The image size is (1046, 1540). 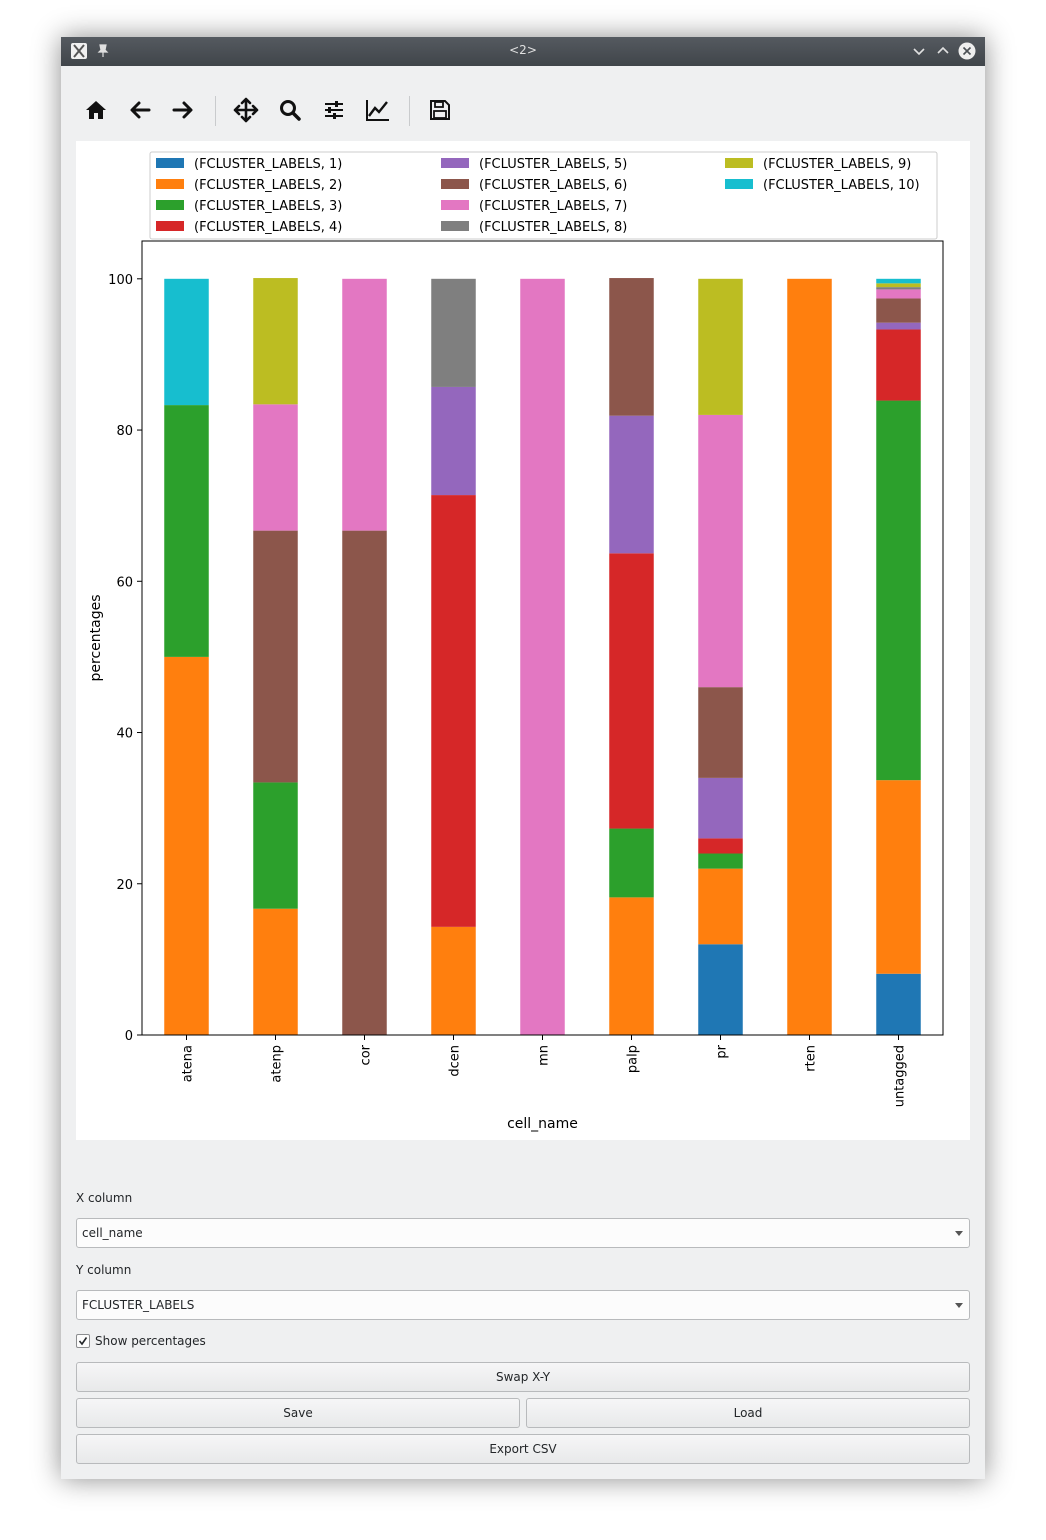 I want to click on back-arrow-icon, so click(x=140, y=110).